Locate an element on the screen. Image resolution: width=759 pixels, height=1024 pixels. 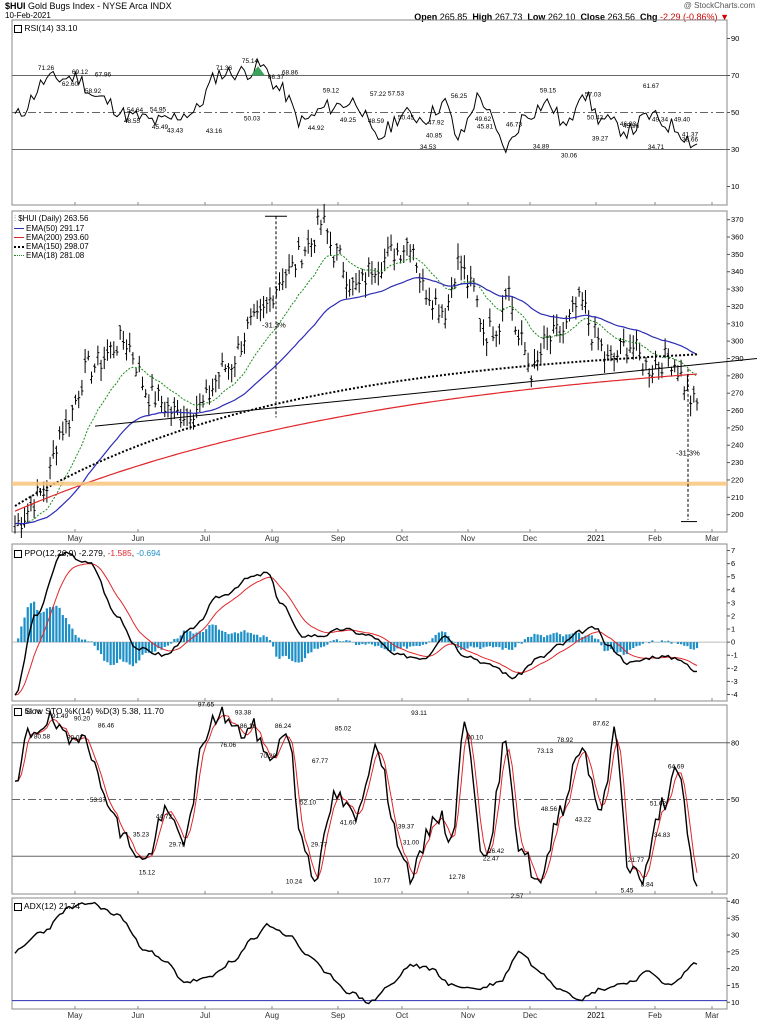
legend-ema200: EMA(200) 293.60 is located at coordinates (51, 237).